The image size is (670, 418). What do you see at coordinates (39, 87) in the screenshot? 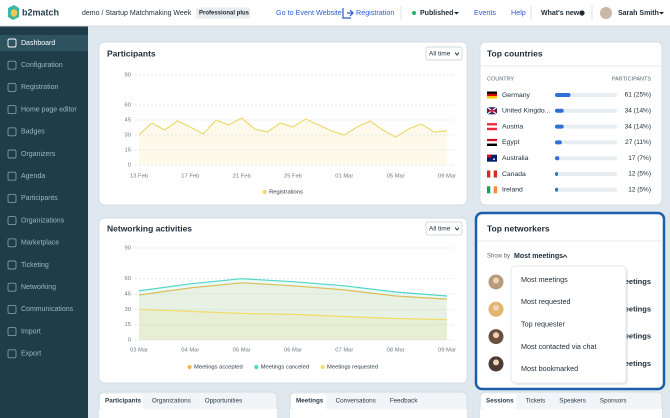
I see `nav-item: Registration` at bounding box center [39, 87].